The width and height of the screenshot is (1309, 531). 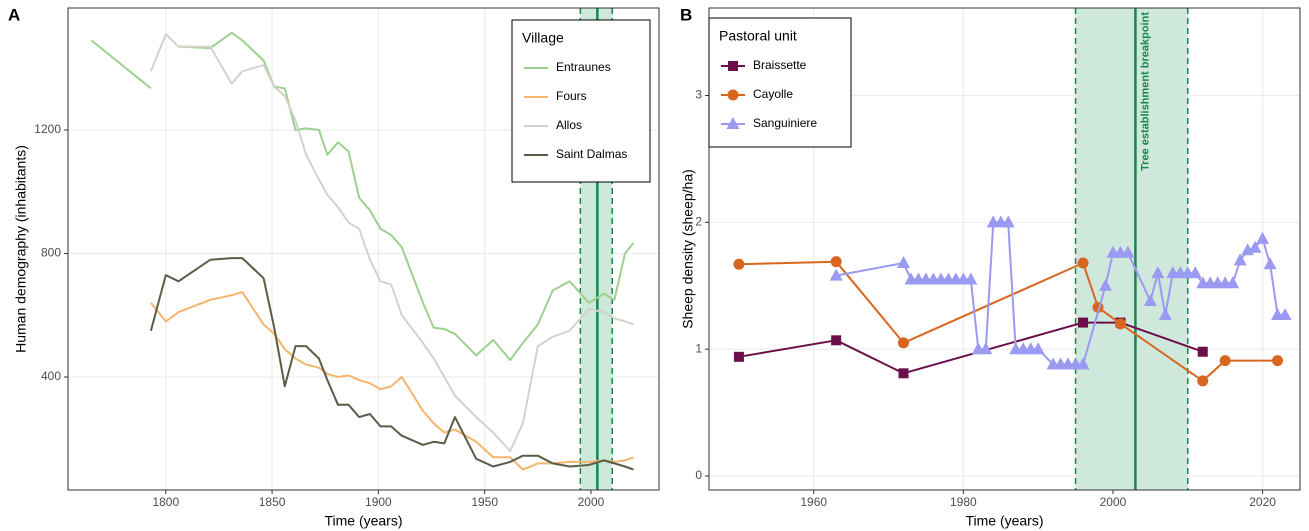 I want to click on x-tick-label: 1980, so click(x=963, y=502).